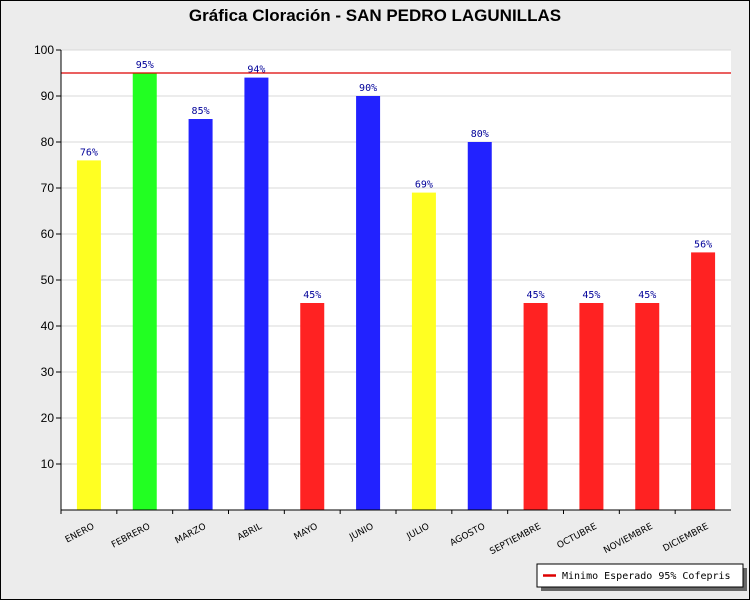 This screenshot has height=600, width=750. What do you see at coordinates (591, 406) in the screenshot?
I see `bar-octubre` at bounding box center [591, 406].